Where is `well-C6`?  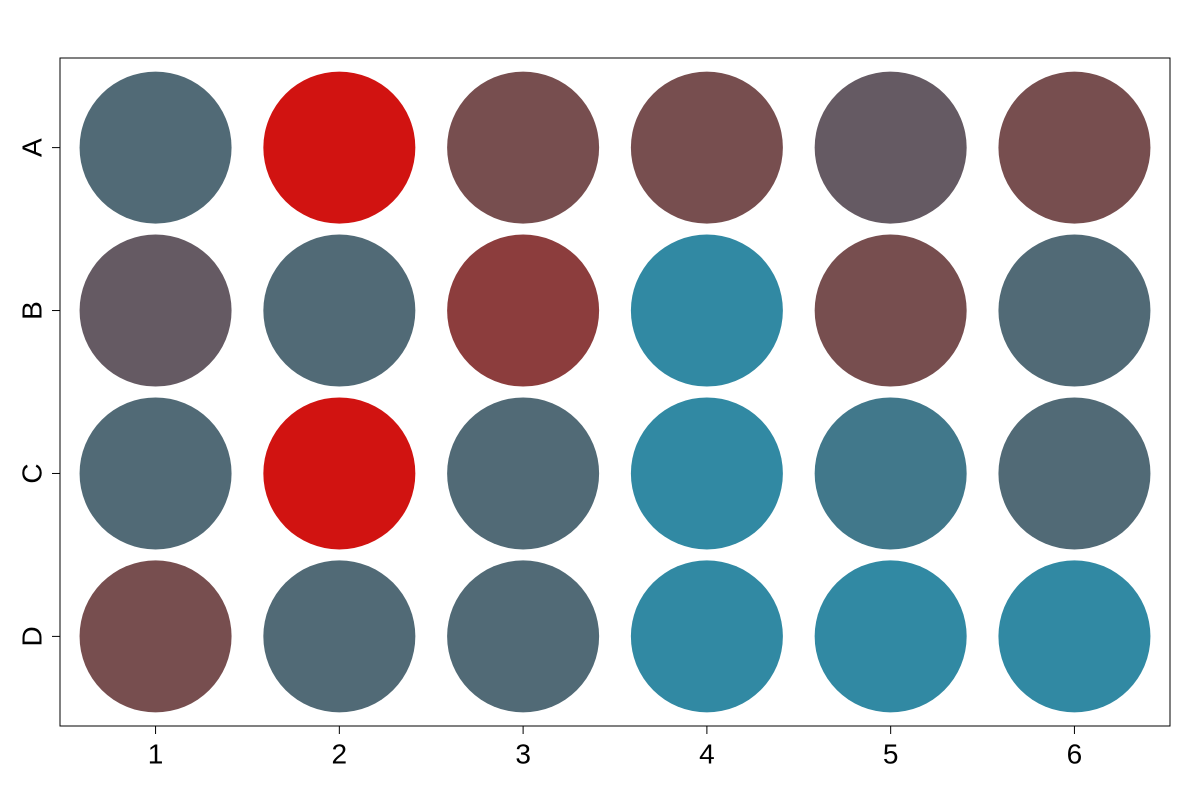 well-C6 is located at coordinates (1074, 473).